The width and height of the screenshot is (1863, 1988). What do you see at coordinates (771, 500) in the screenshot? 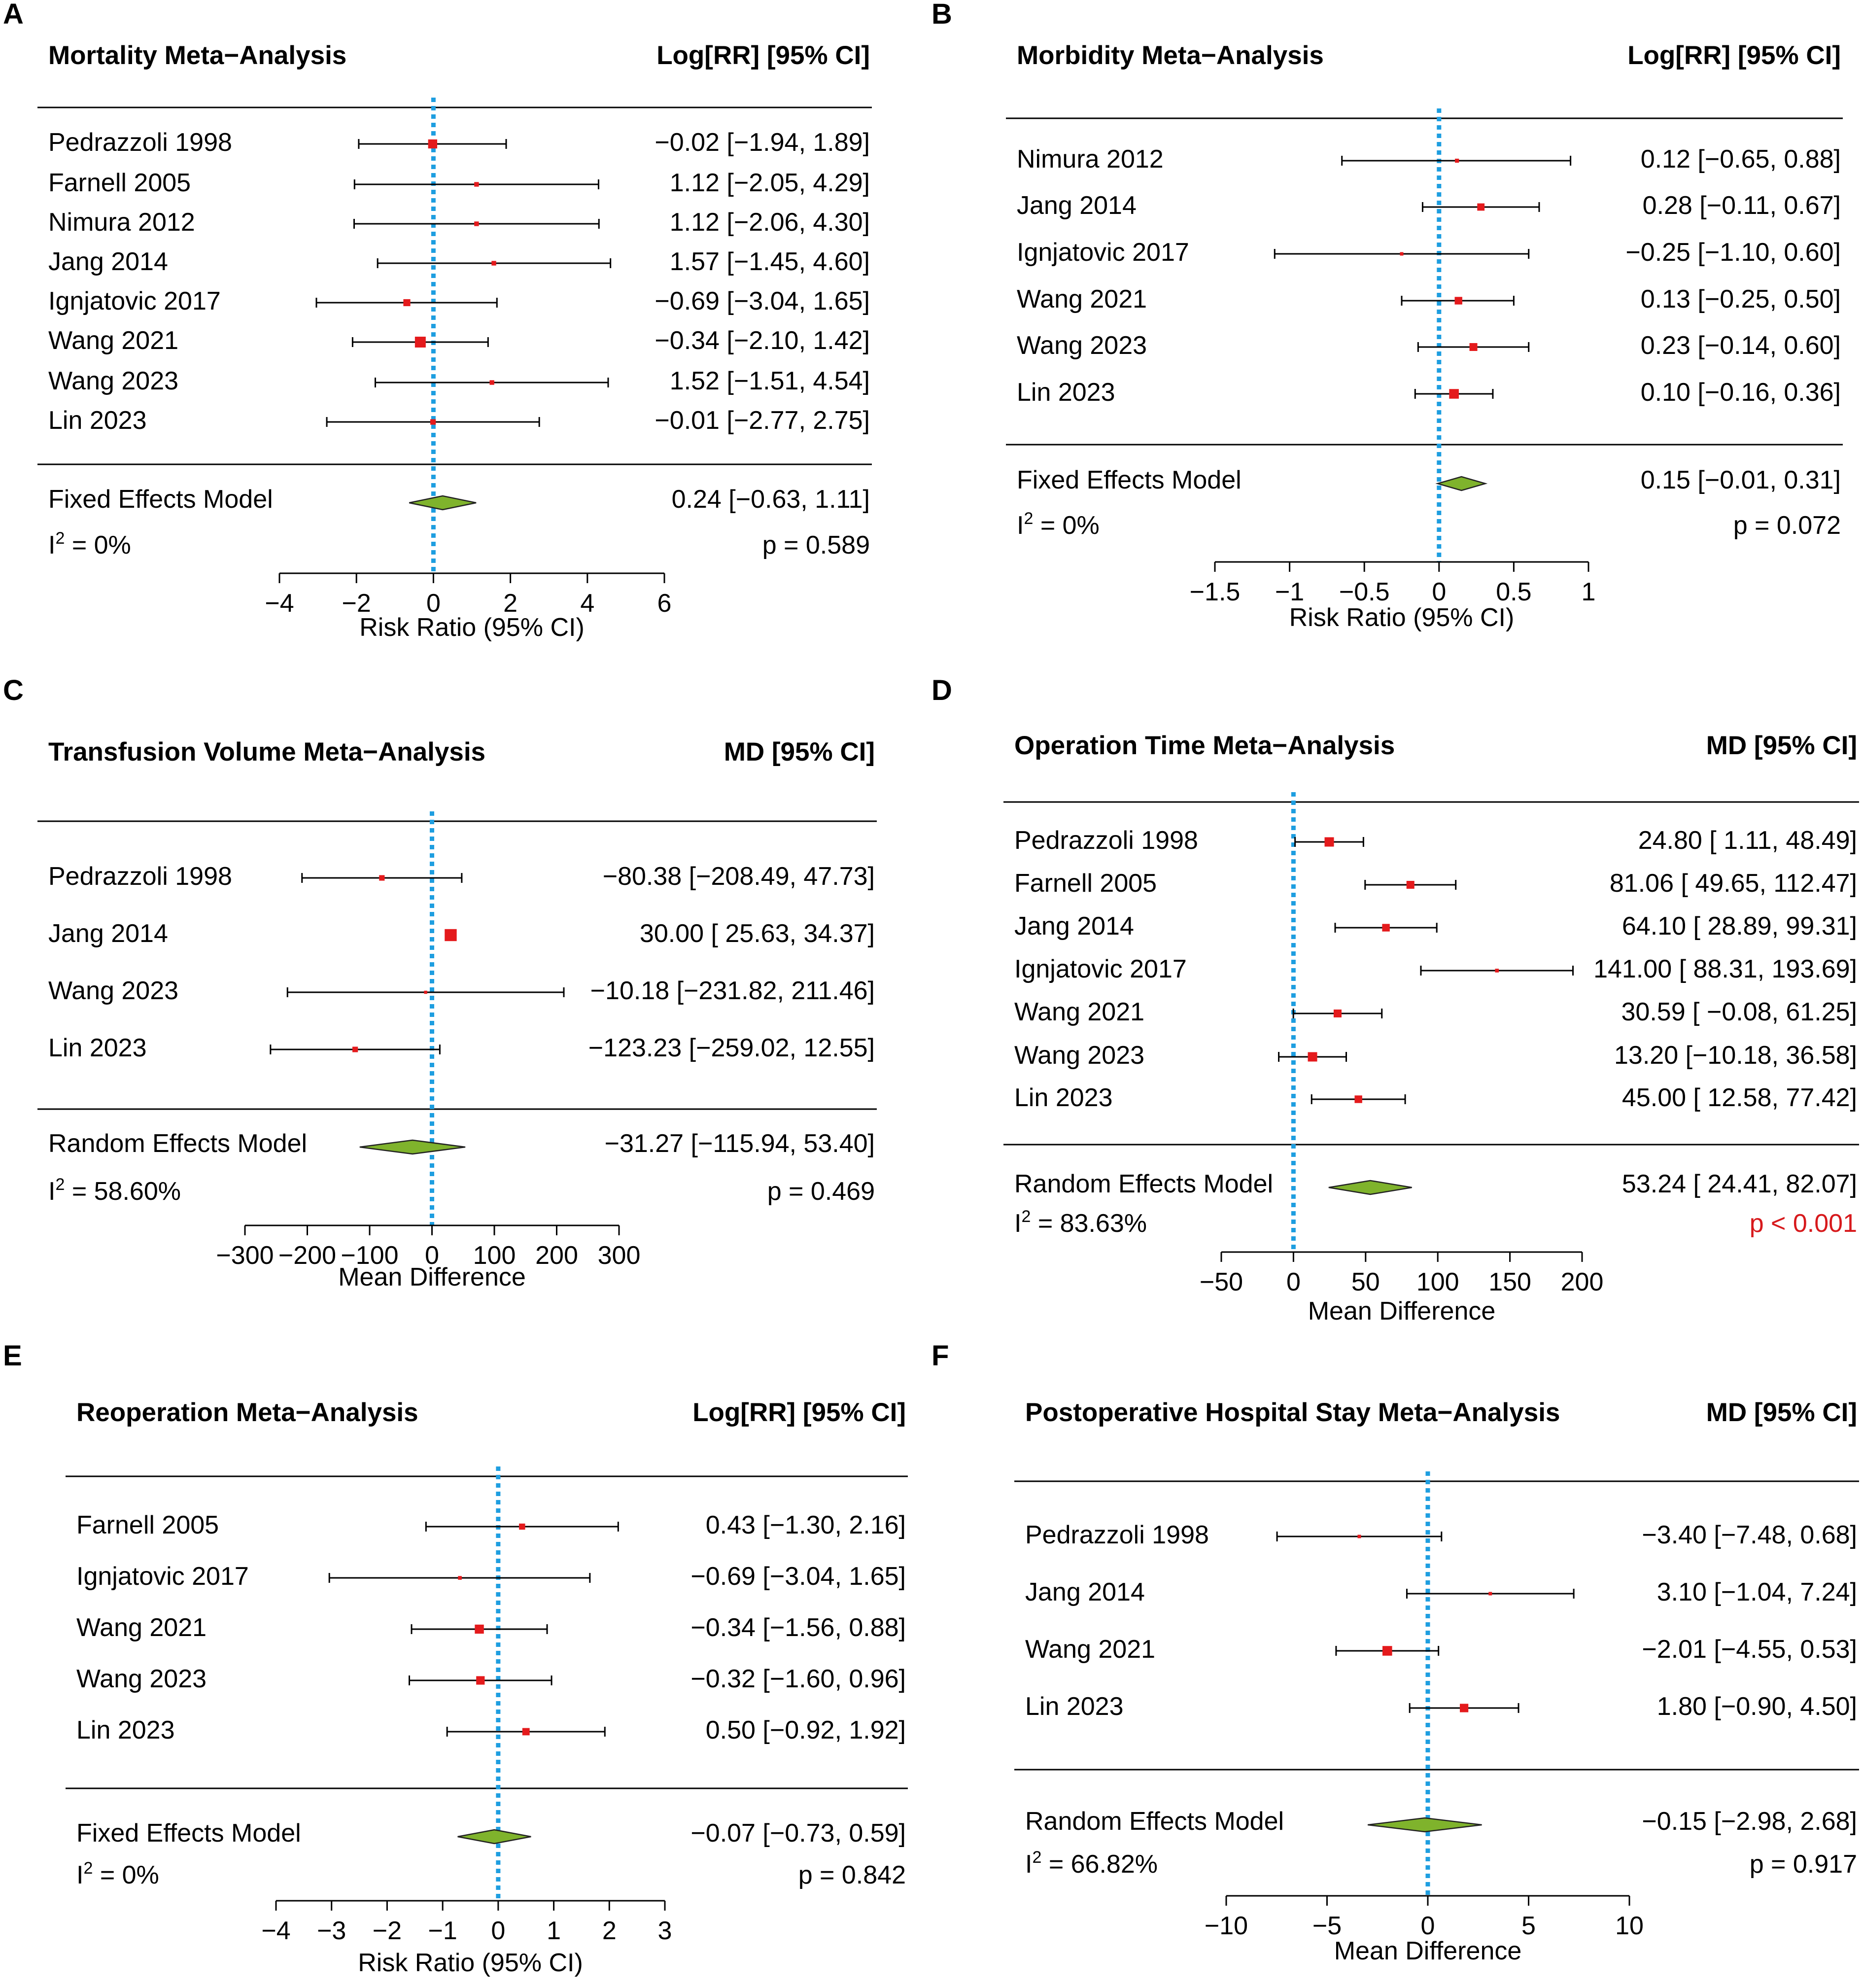
I see `summary-estimate: 0.24 [−0.63, 1.11]` at bounding box center [771, 500].